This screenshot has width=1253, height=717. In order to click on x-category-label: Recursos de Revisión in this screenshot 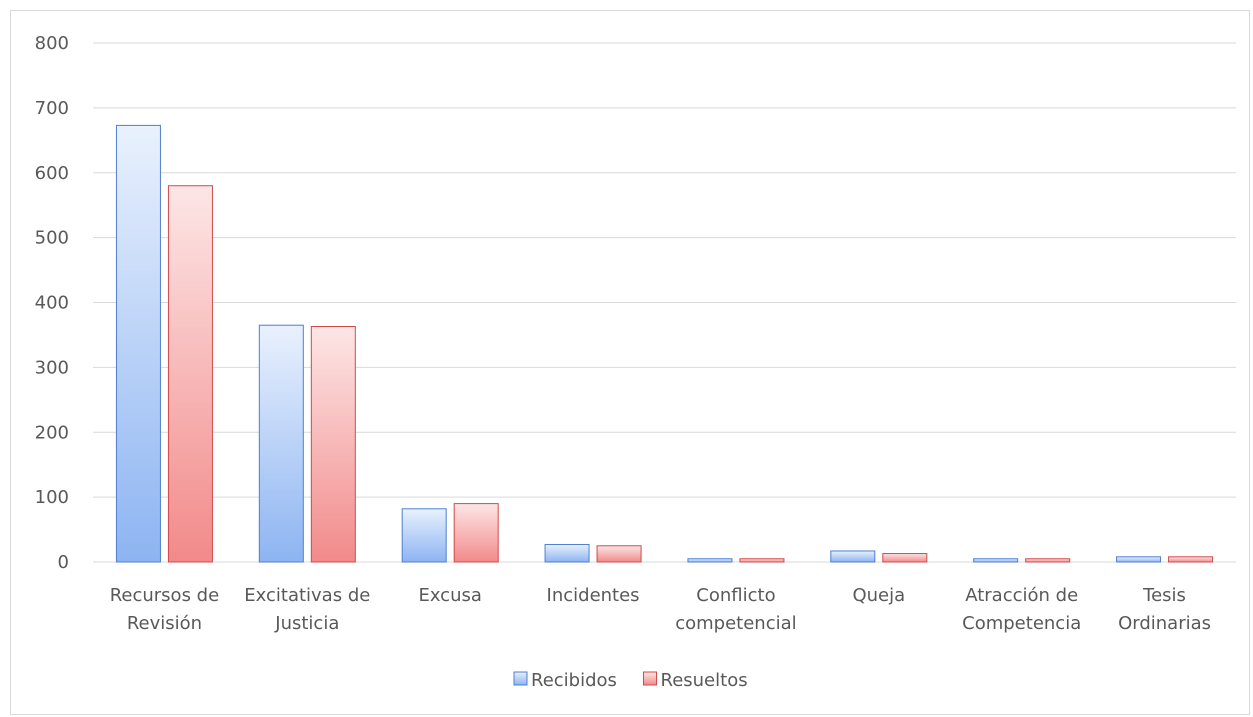, I will do `click(164, 609)`.